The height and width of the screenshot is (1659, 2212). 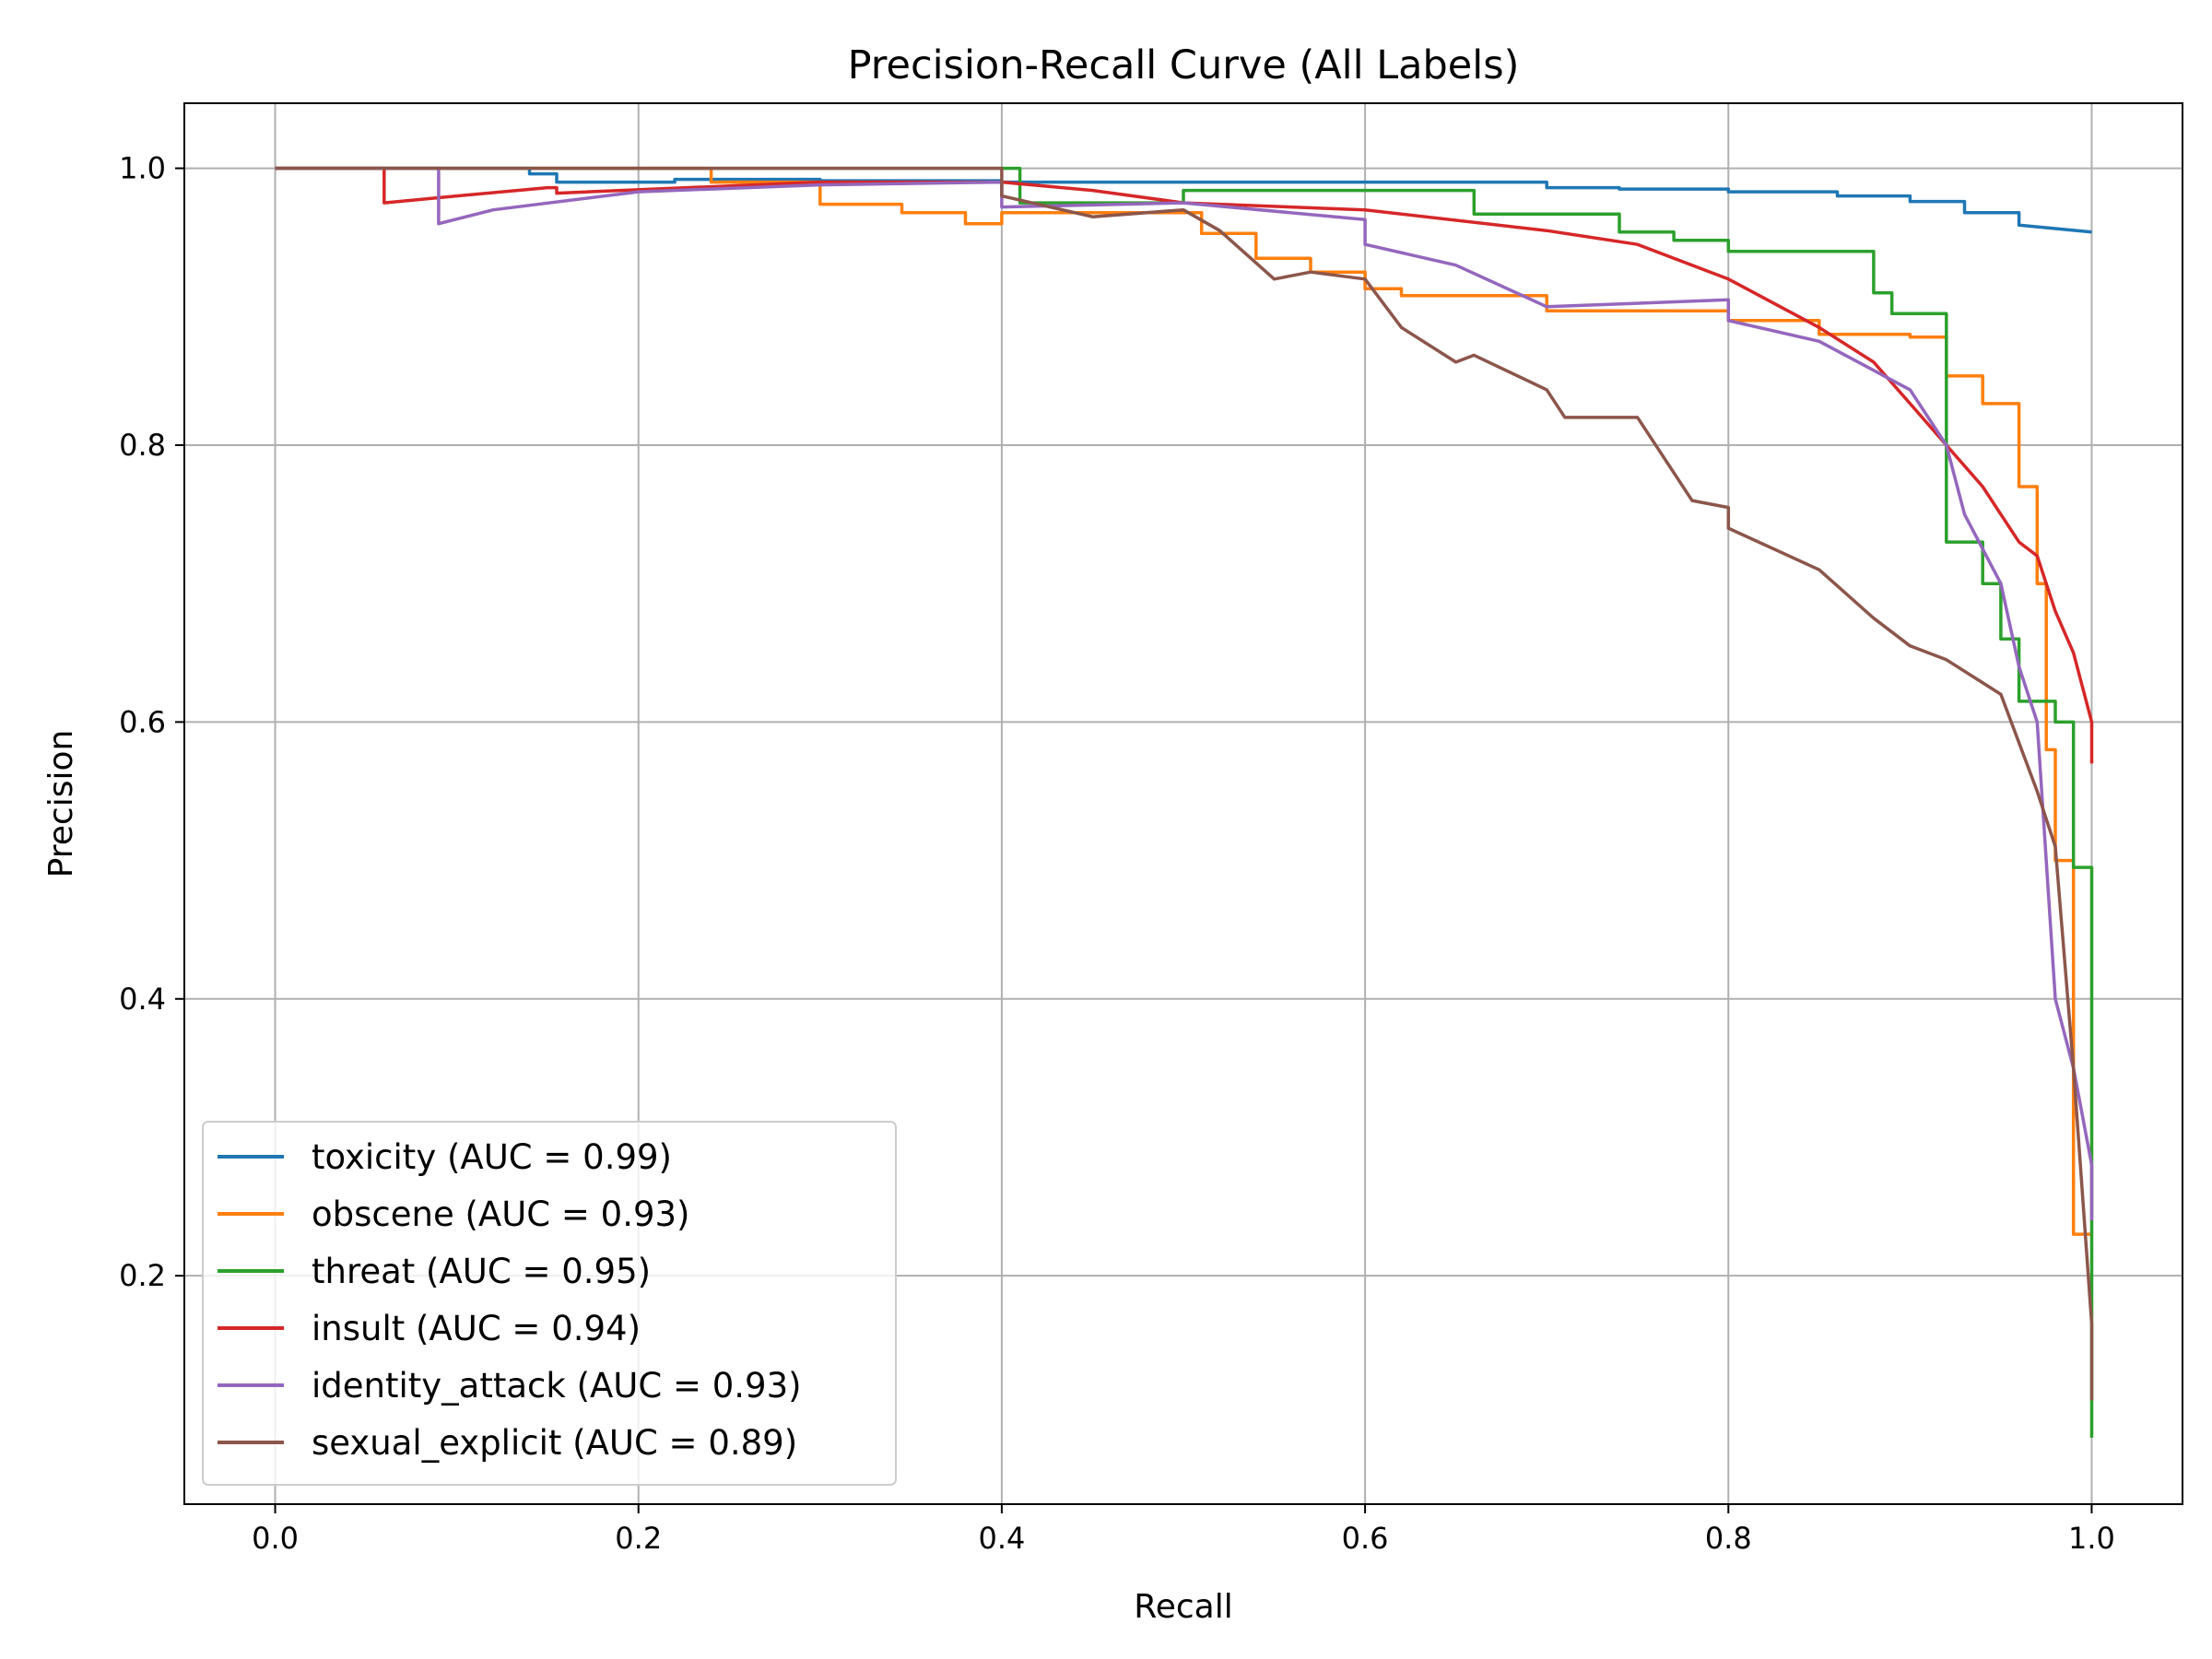 I want to click on y-axis-label: Precision, so click(x=61, y=804).